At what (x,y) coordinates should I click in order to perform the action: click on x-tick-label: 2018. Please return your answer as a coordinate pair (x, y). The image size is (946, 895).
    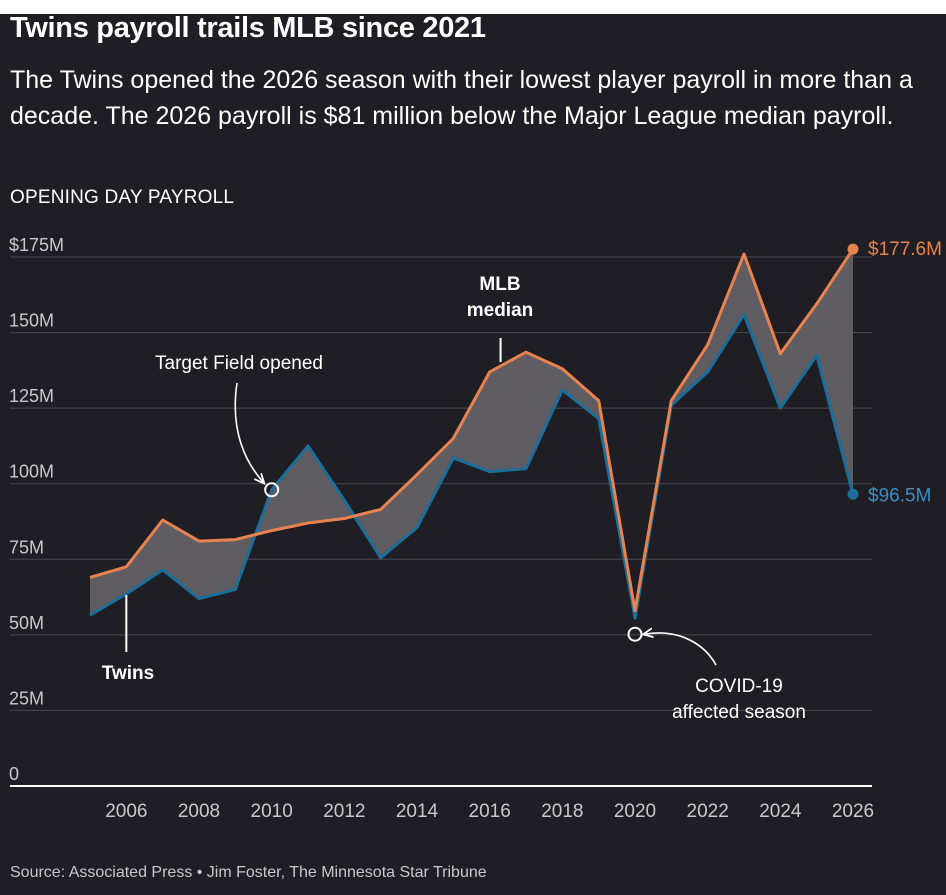
    Looking at the image, I should click on (562, 811).